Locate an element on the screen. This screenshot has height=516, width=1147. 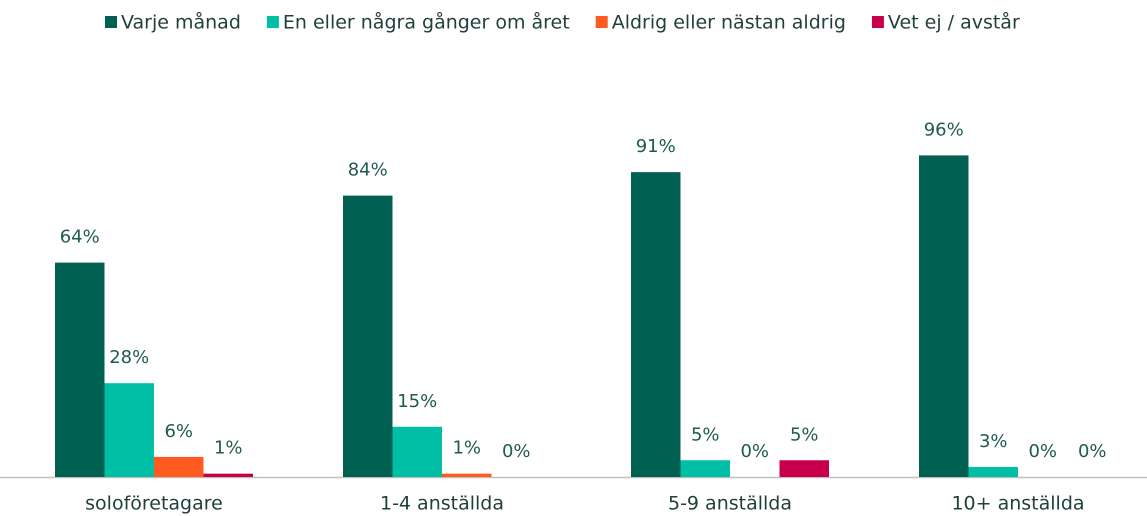
legend-label: Aldrig eller nästan aldrig is located at coordinates (729, 23).